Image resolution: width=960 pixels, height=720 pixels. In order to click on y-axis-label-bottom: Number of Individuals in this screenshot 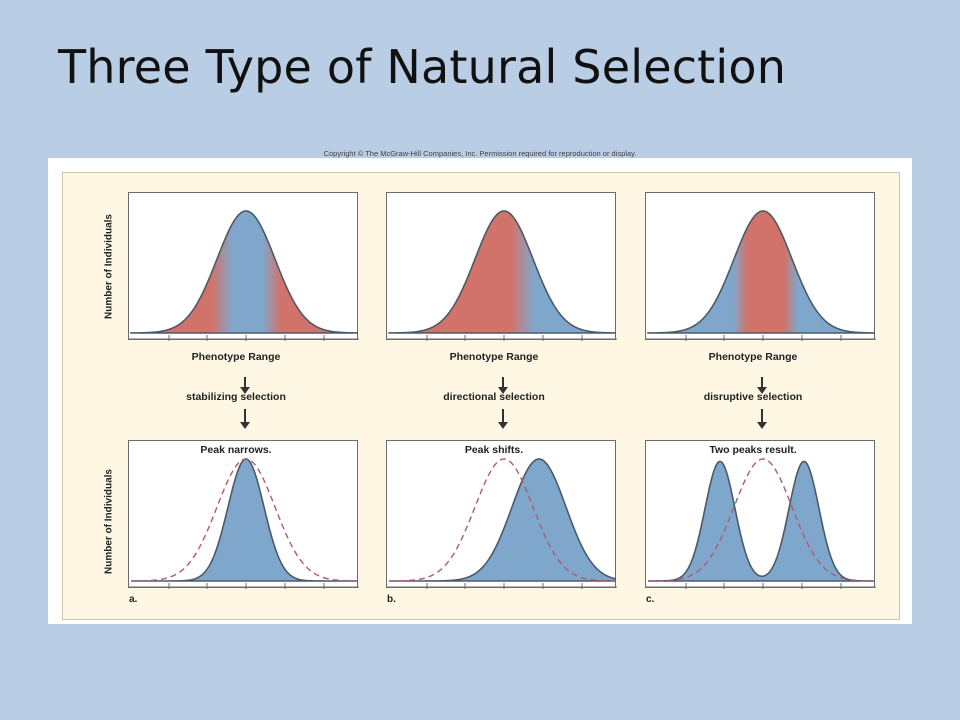, I will do `click(109, 522)`.